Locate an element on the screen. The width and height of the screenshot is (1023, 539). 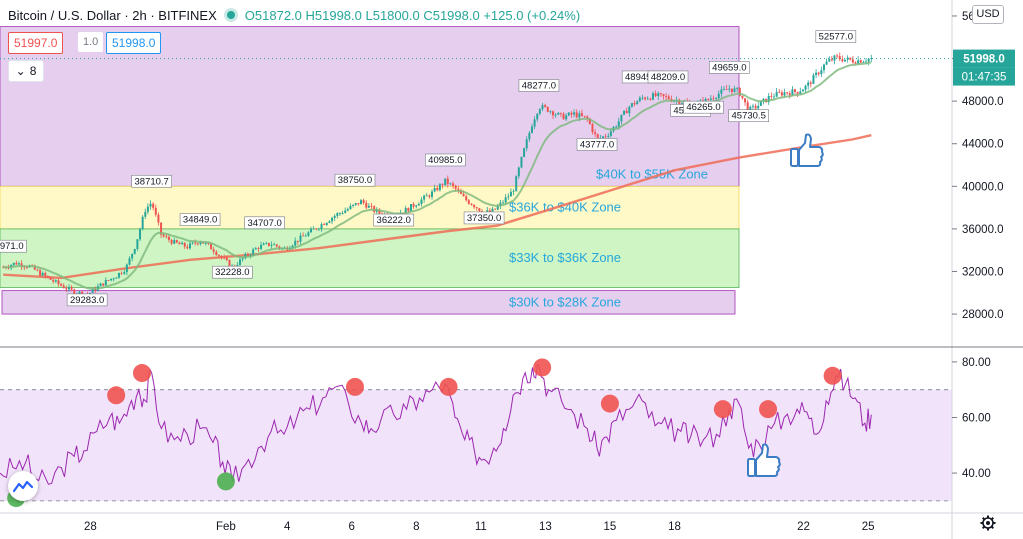
price-label-text: 37350.0 is located at coordinates (484, 218).